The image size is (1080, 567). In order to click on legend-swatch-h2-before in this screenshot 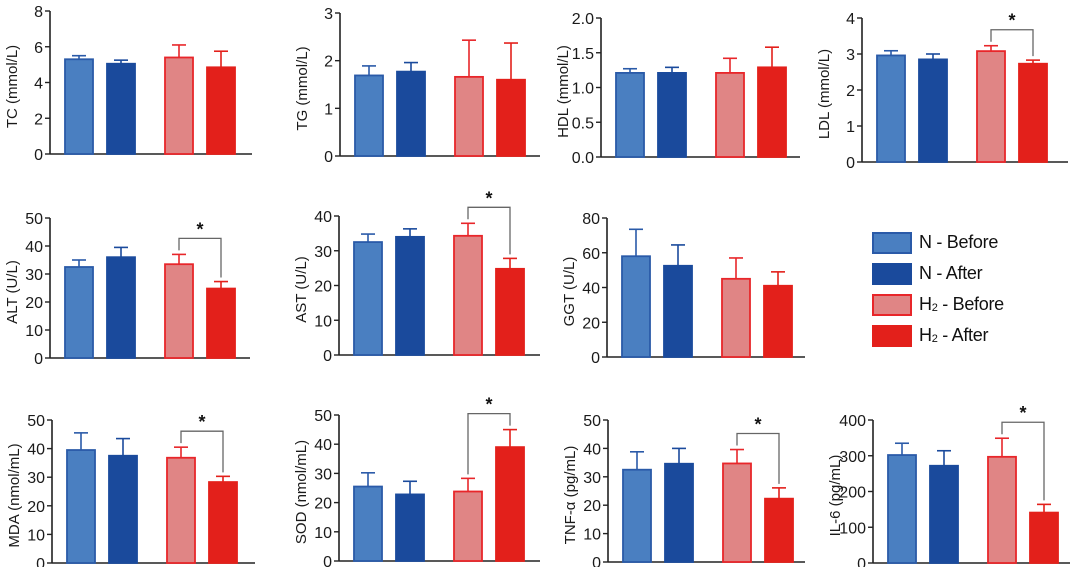, I will do `click(892, 304)`.